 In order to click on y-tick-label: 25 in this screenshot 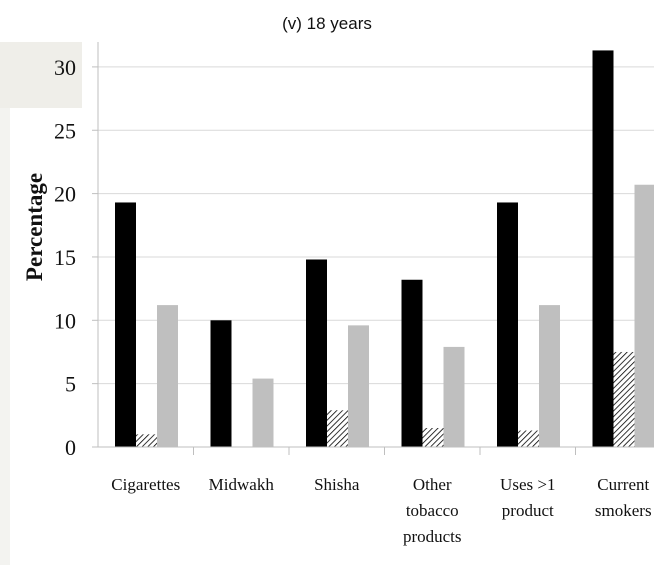, I will do `click(65, 130)`.